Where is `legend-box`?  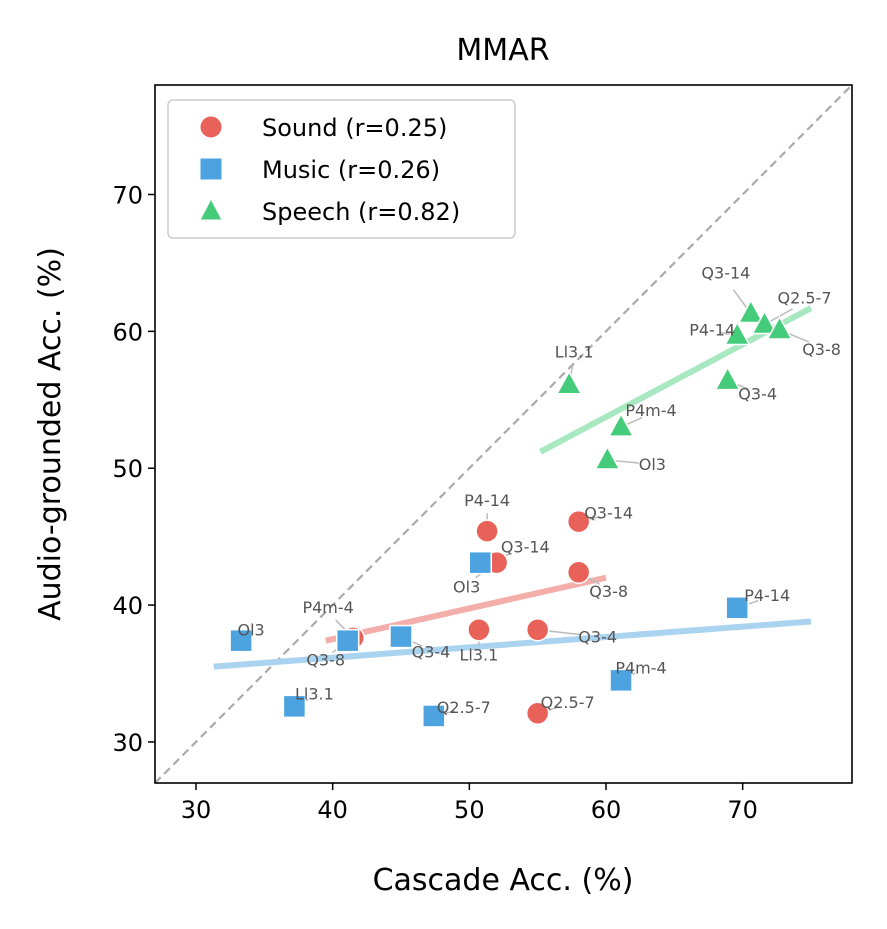 legend-box is located at coordinates (341, 169).